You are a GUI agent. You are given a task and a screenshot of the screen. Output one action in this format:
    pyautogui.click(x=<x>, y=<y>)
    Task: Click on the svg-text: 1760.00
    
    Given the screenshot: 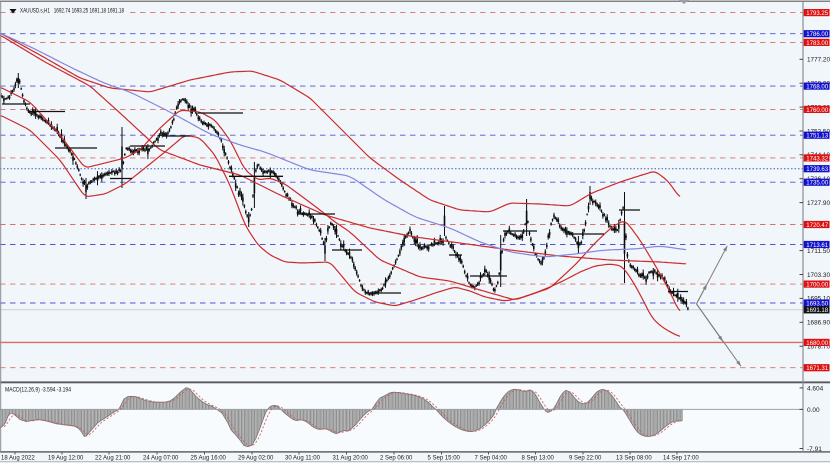 What is the action you would take?
    pyautogui.click(x=817, y=110)
    